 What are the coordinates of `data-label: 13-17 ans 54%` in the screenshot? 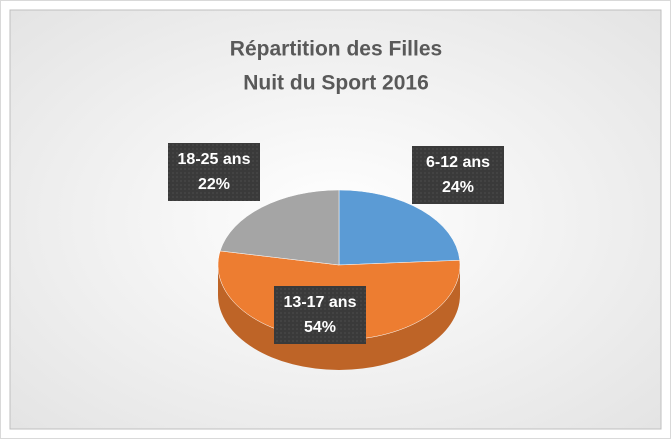 It's located at (320, 315).